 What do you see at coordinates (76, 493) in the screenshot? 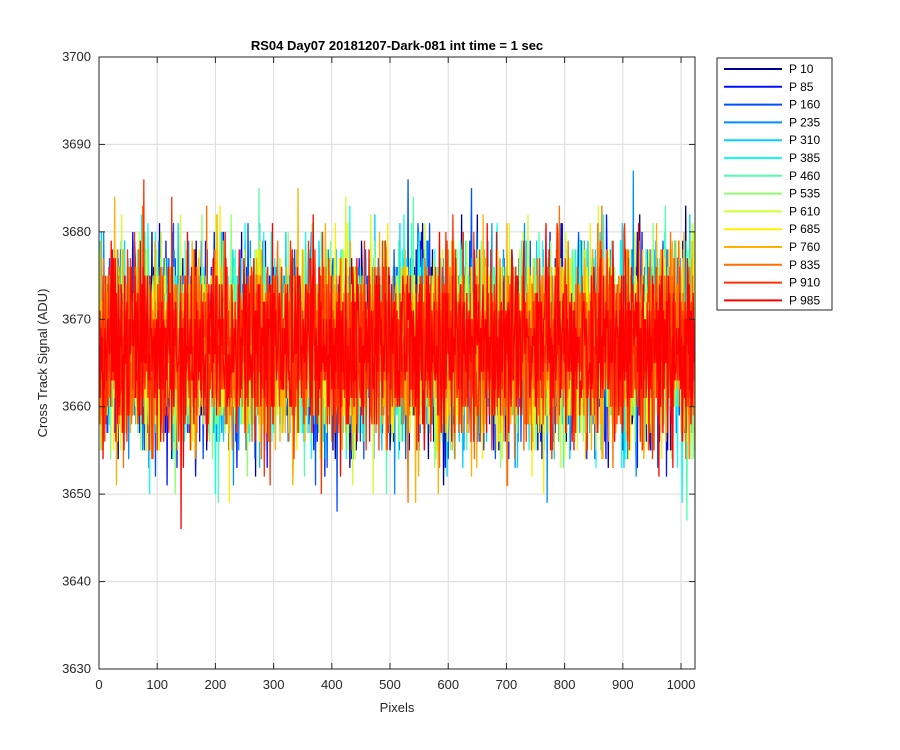
I see `y-tick-label: 3650` at bounding box center [76, 493].